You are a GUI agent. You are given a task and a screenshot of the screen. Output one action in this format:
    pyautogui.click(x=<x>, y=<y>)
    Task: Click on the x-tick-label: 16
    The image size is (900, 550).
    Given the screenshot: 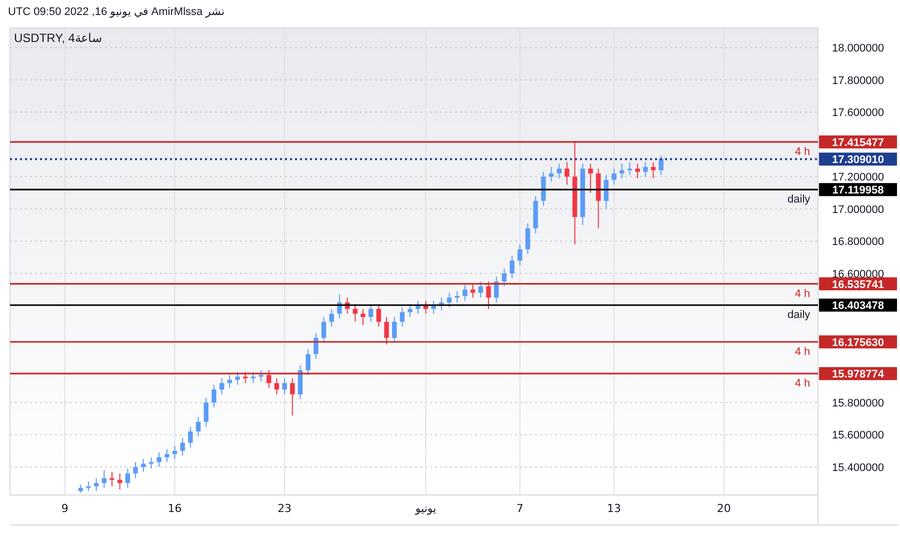 What is the action you would take?
    pyautogui.click(x=175, y=508)
    